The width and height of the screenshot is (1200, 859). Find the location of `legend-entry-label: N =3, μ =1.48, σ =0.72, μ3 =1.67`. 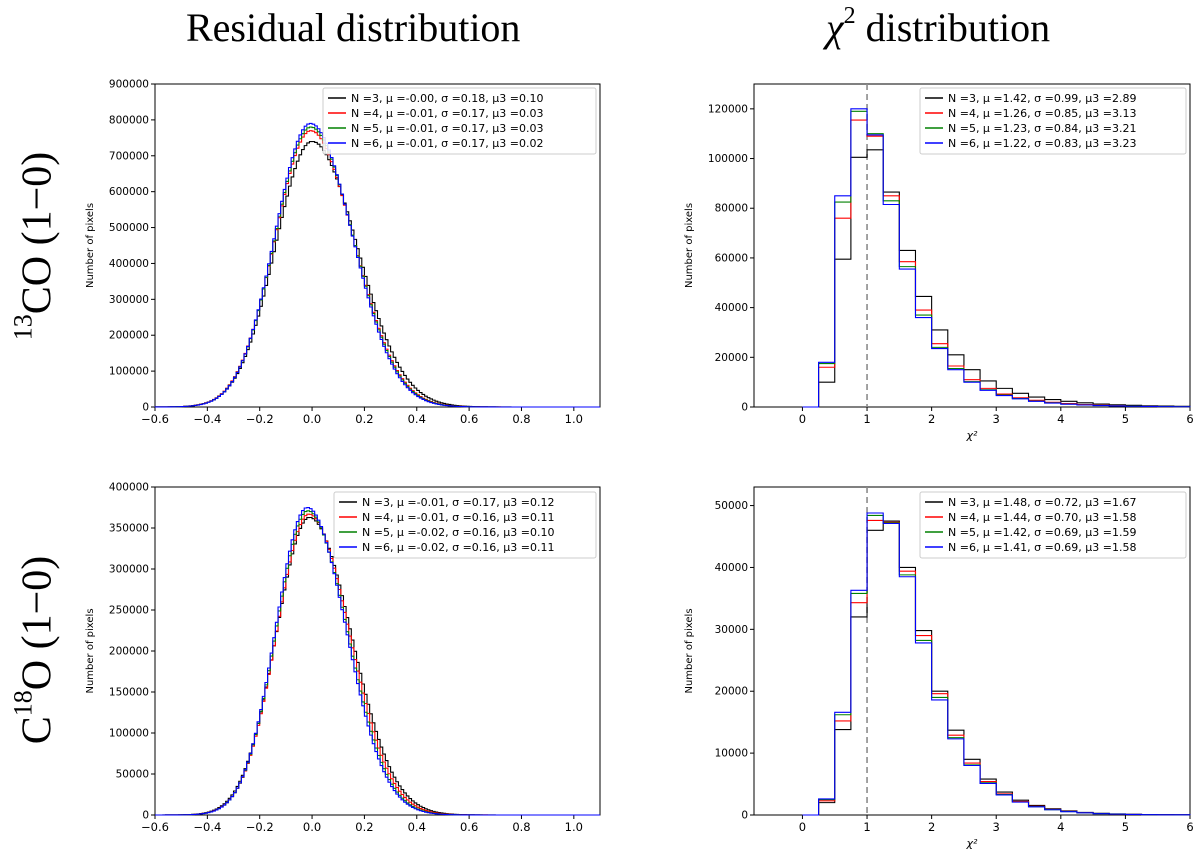

legend-entry-label: N =3, μ =1.48, σ =0.72, μ3 =1.67 is located at coordinates (1042, 502).